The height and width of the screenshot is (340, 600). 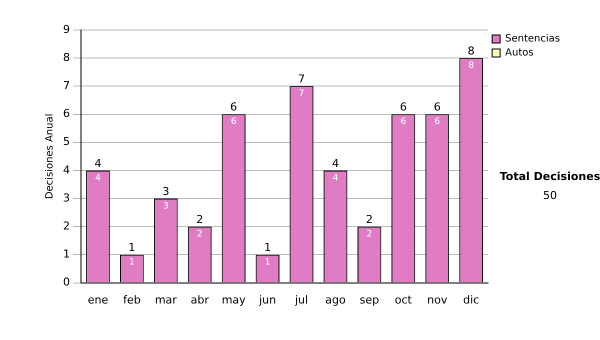 What do you see at coordinates (166, 299) in the screenshot?
I see `x-tick-label: mar` at bounding box center [166, 299].